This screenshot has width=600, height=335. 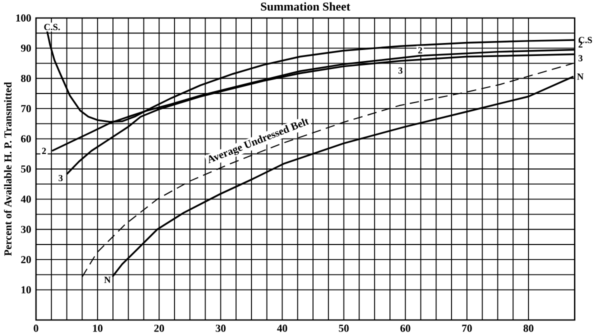 What do you see at coordinates (8, 169) in the screenshot?
I see `y-axis-title: Percent of Available H. P. Transmitted` at bounding box center [8, 169].